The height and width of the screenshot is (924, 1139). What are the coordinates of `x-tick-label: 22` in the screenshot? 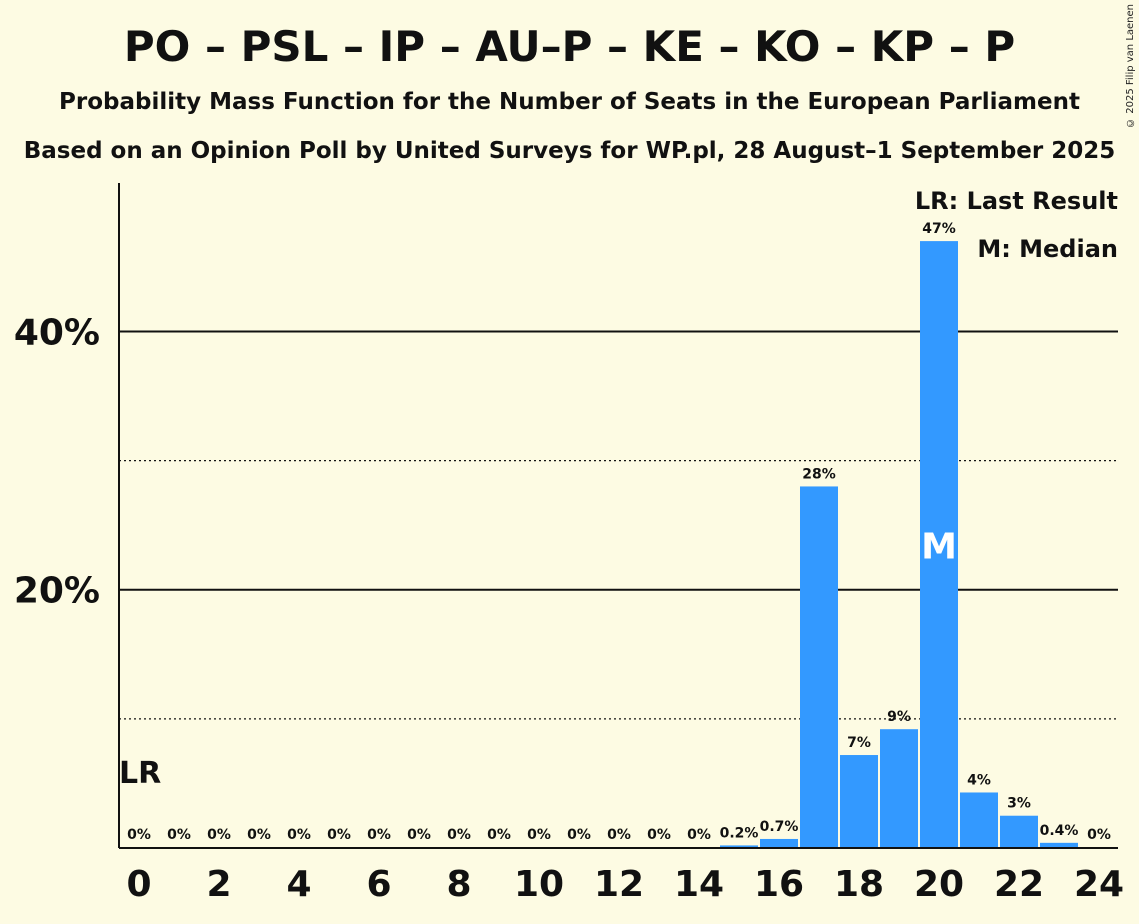 It's located at (1019, 884).